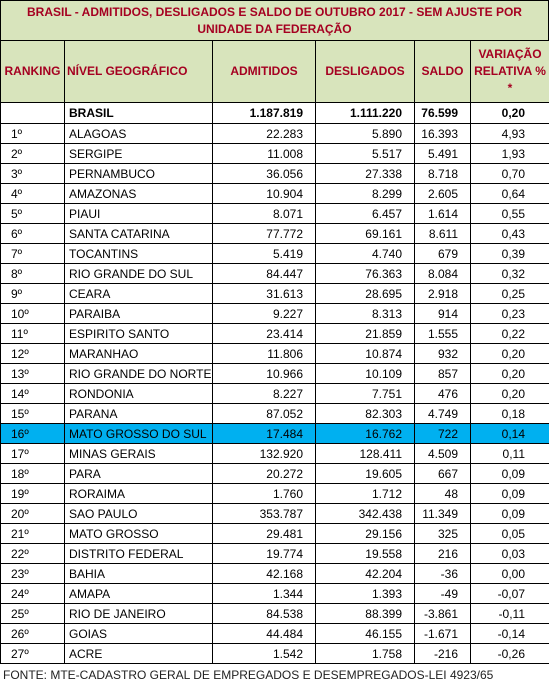 The image size is (549, 684). Describe the element at coordinates (442, 133) in the screenshot. I see `cell: 16.393` at that location.